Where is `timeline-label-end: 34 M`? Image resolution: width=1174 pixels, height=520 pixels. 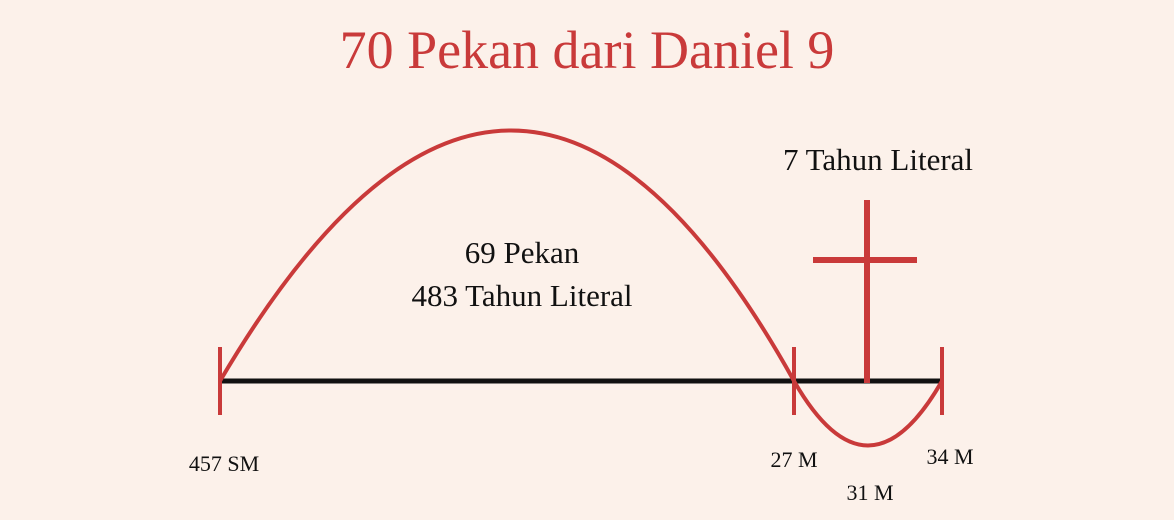 timeline-label-end: 34 M is located at coordinates (949, 456).